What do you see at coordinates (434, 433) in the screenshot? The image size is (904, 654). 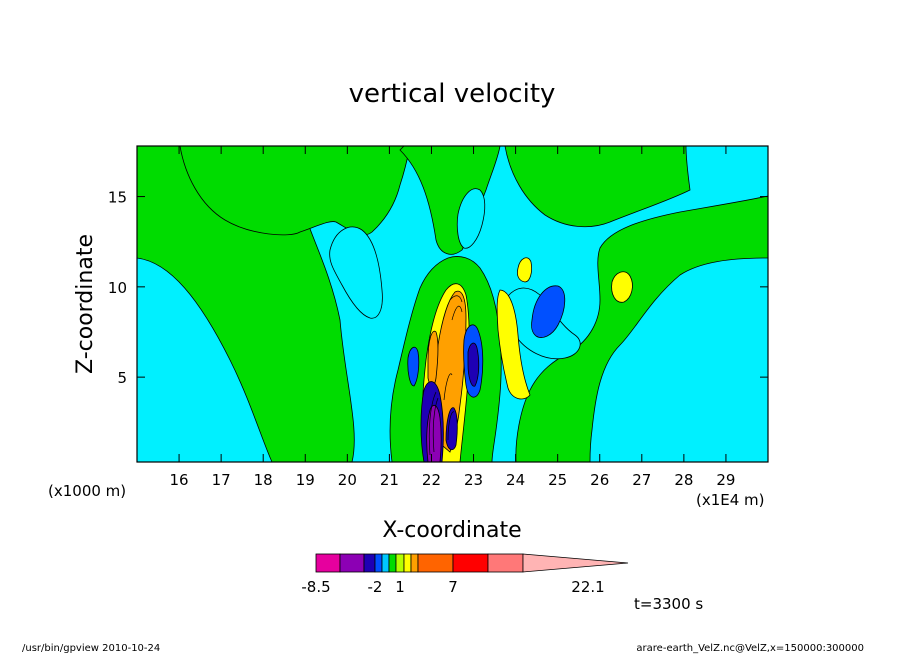 I see `field-purple-core` at bounding box center [434, 433].